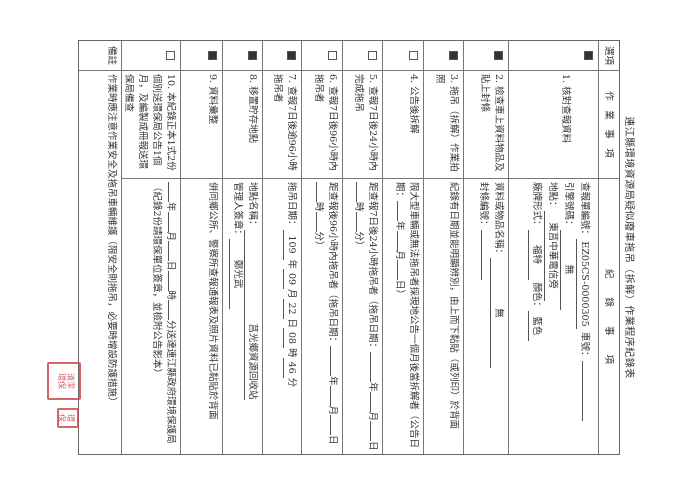 This screenshot has width=700, height=495. I want to click on form-title: 連江縣環境資源局疑似廢車拖吊（拆解）作業程序紀錄表, so click(628, 247).